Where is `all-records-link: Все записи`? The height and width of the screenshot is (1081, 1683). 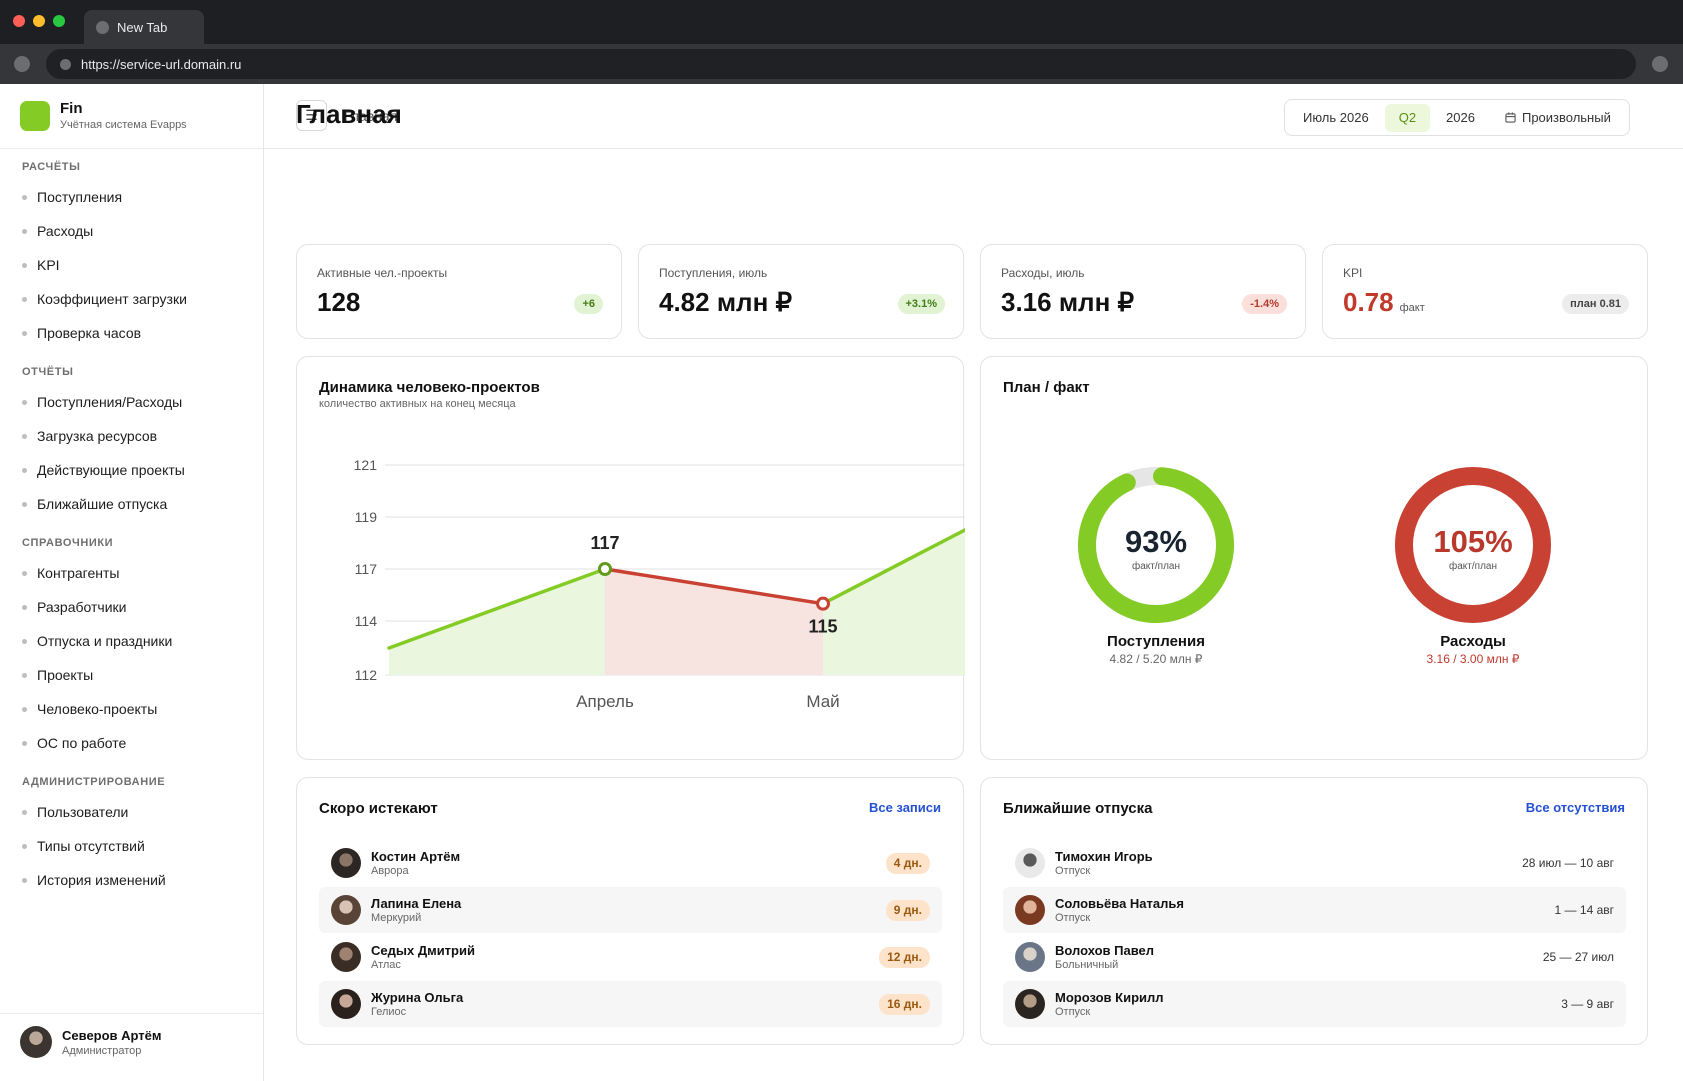 all-records-link: Все записи is located at coordinates (904, 807).